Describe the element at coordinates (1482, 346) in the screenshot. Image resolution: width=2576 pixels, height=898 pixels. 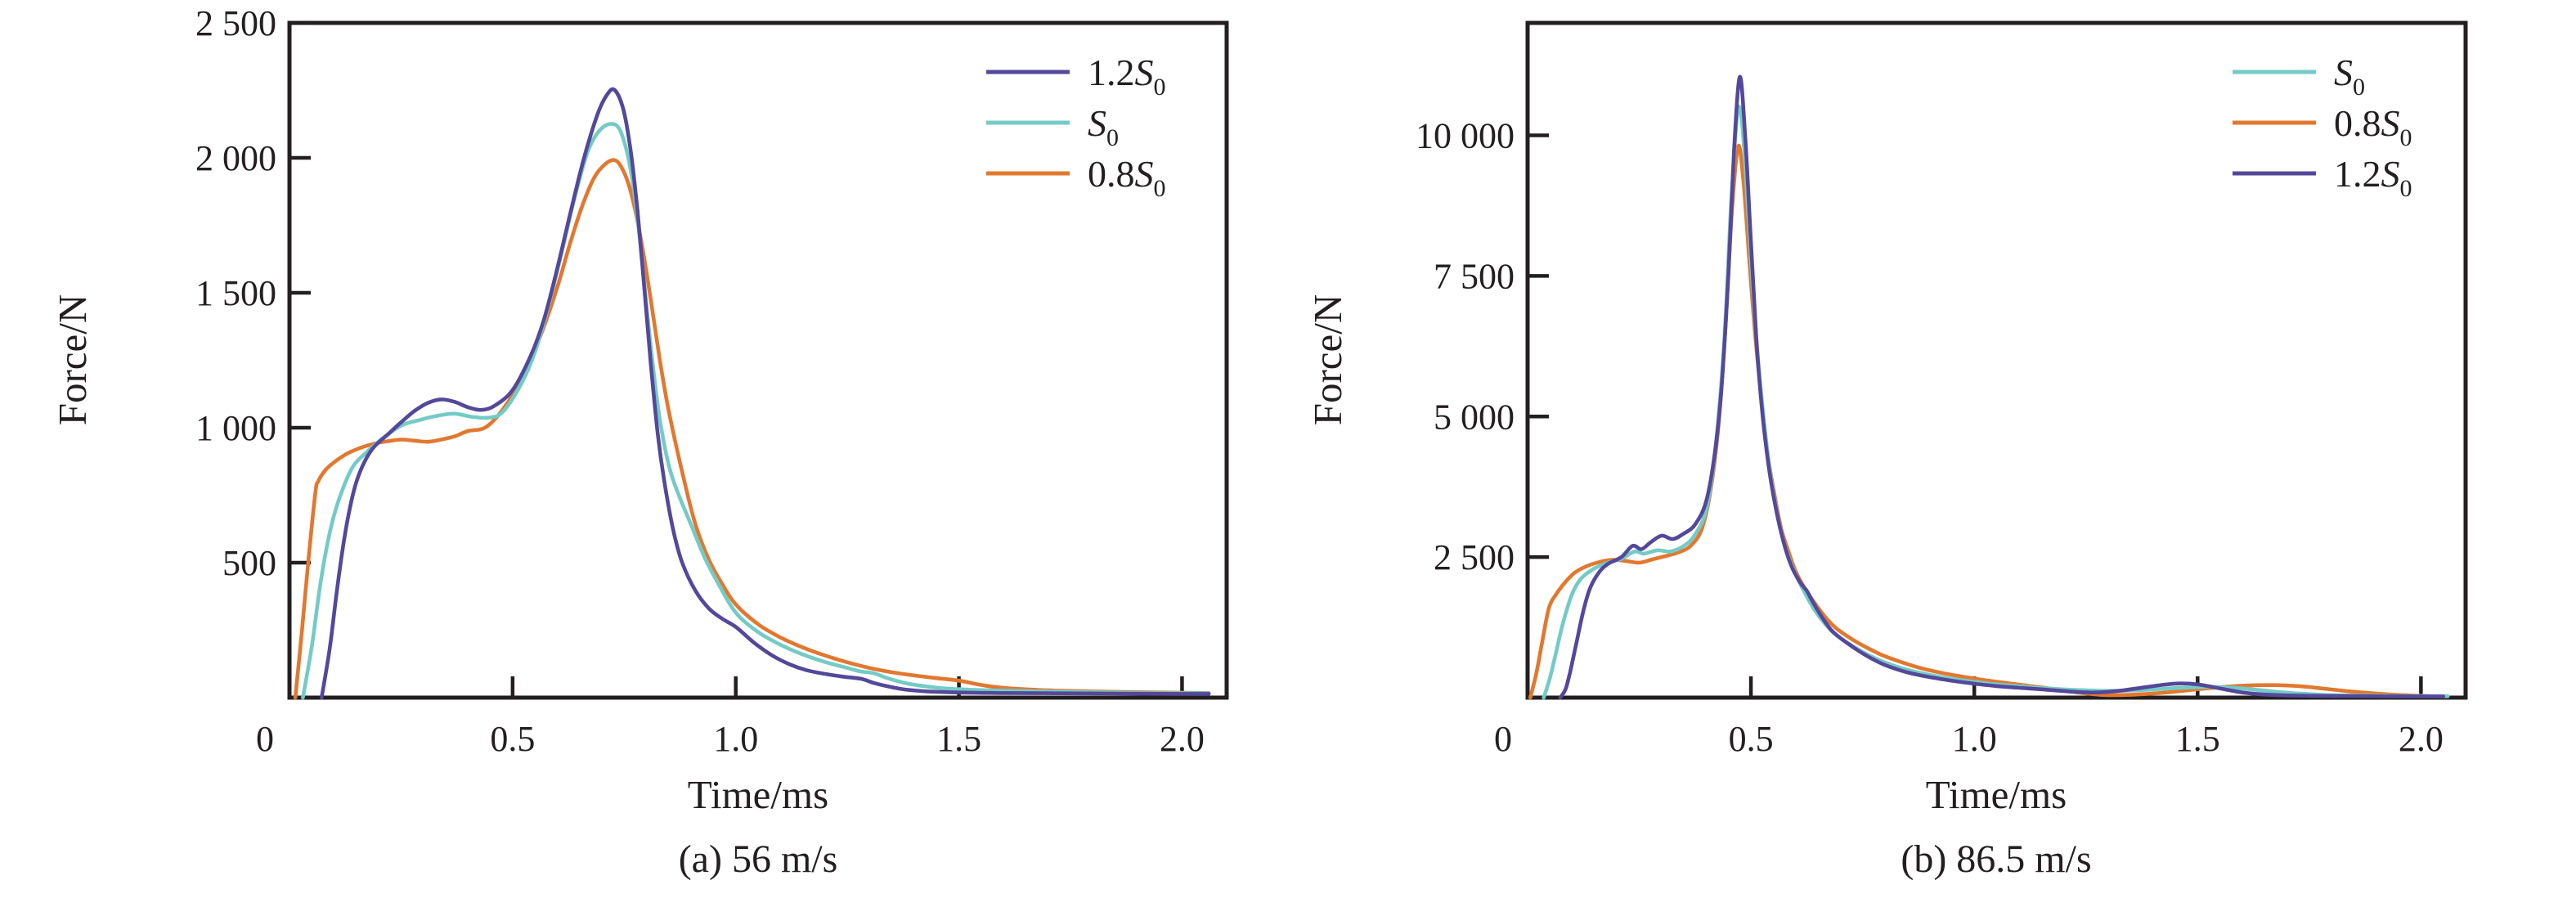
I see `chart-b-y-axis-ticks: 2 500 5 000 7 500 10 000` at that location.